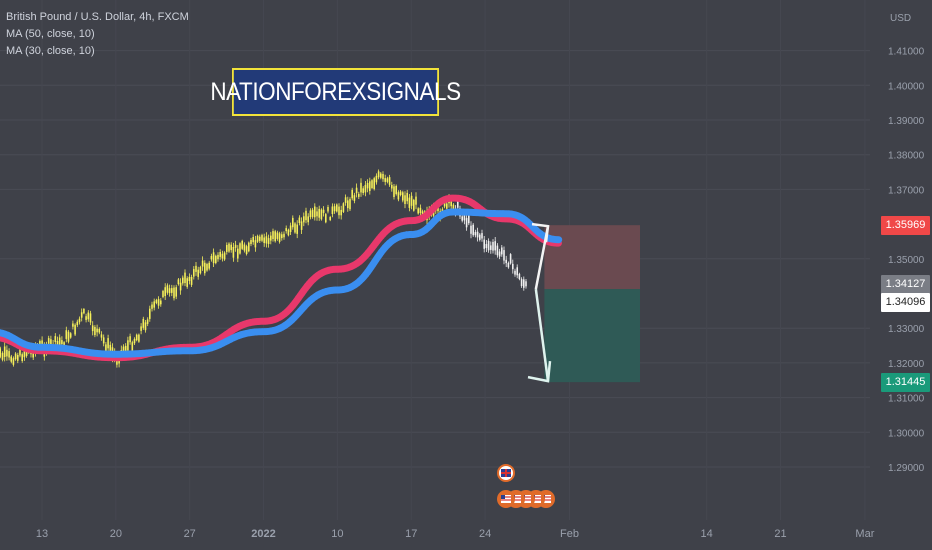 This screenshot has width=932, height=550. What do you see at coordinates (592, 257) in the screenshot?
I see `long-target-zone` at bounding box center [592, 257].